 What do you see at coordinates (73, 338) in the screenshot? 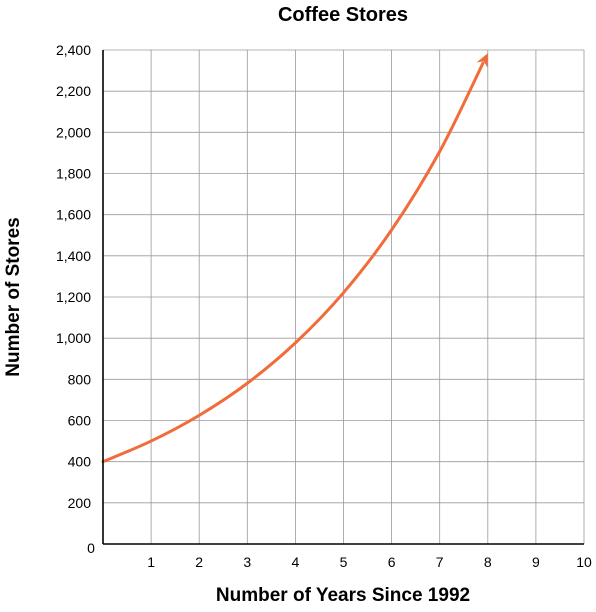
I see `y-tick-label: 1,000` at bounding box center [73, 338].